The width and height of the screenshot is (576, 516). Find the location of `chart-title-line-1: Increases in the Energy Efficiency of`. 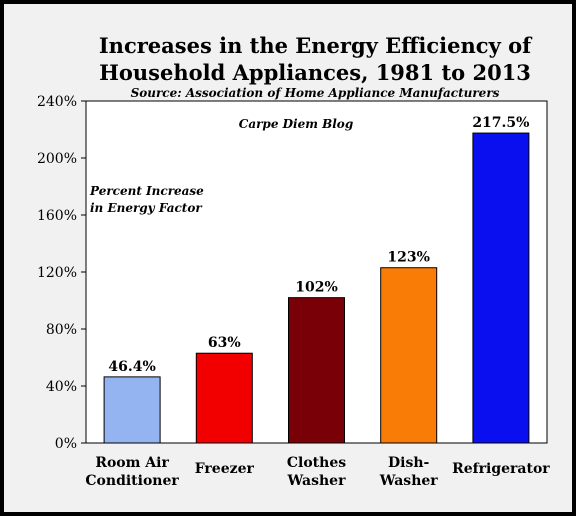

chart-title-line-1: Increases in the Energy Efficiency of is located at coordinates (316, 45).